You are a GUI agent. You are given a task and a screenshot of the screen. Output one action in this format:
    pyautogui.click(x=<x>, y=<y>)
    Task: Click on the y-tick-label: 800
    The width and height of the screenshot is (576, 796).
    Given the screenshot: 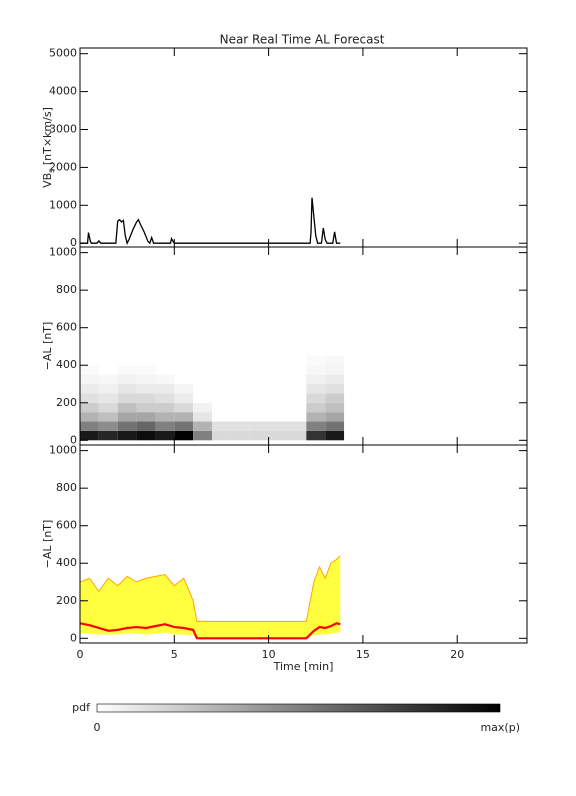 What is the action you would take?
    pyautogui.click(x=66, y=289)
    